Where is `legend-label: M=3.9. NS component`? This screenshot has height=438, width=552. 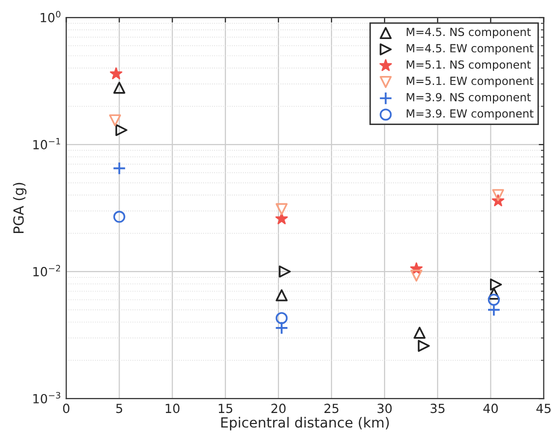 legend-label: M=3.9. NS component is located at coordinates (468, 98).